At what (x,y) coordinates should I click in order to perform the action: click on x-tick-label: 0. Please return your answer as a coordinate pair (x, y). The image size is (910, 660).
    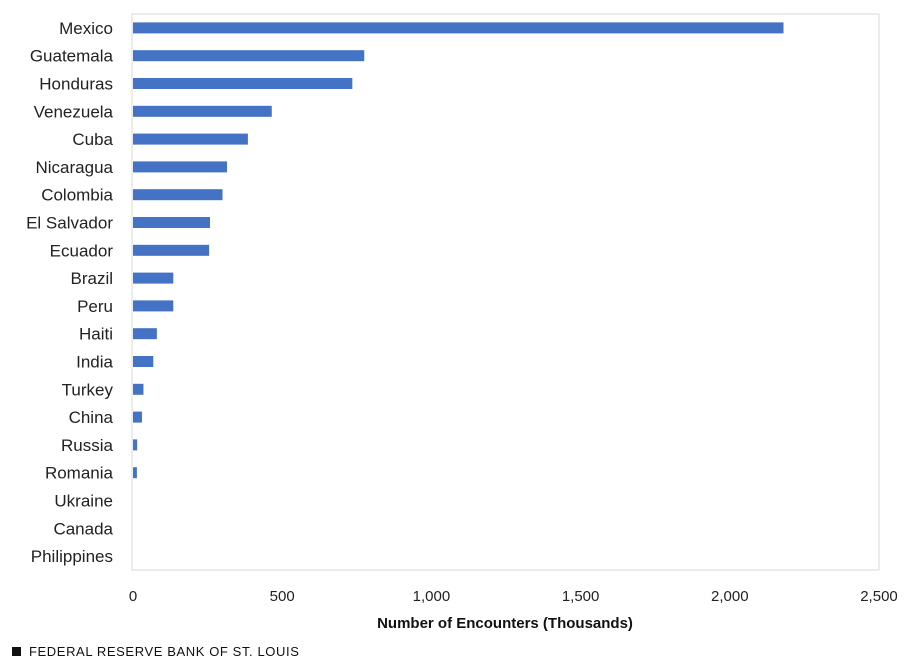
    Looking at the image, I should click on (133, 596).